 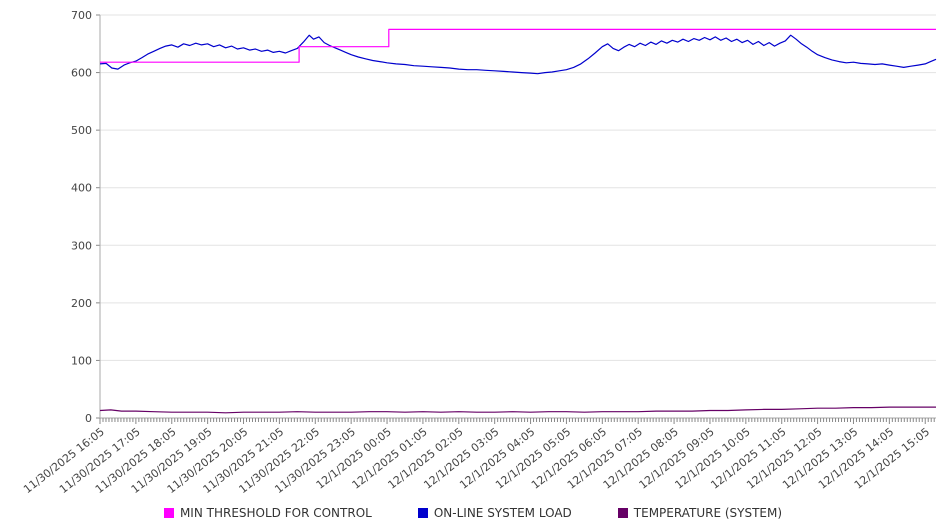 What do you see at coordinates (85, 217) in the screenshot?
I see `y-axis-labels: 0 100 200 300 400 500 600 700` at bounding box center [85, 217].